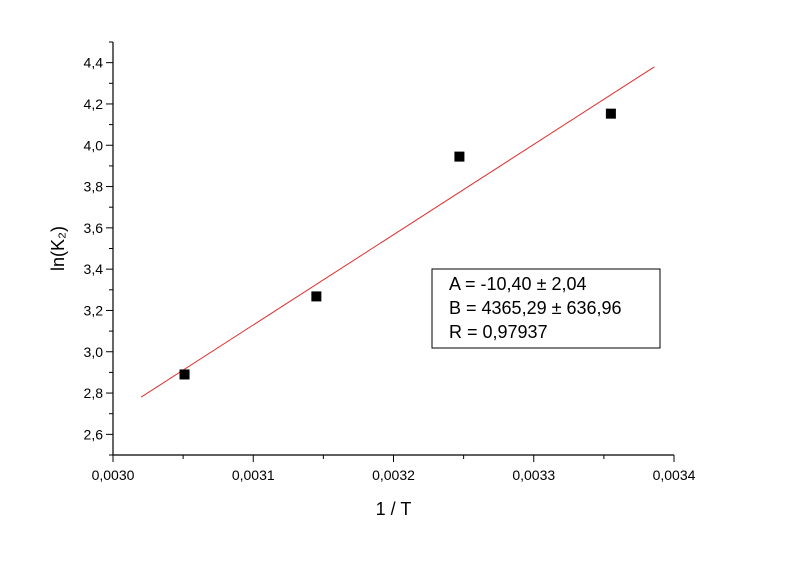 The width and height of the screenshot is (800, 567). Describe the element at coordinates (517, 284) in the screenshot. I see `annotation-text: A = -10,40 ± 2,04` at that location.